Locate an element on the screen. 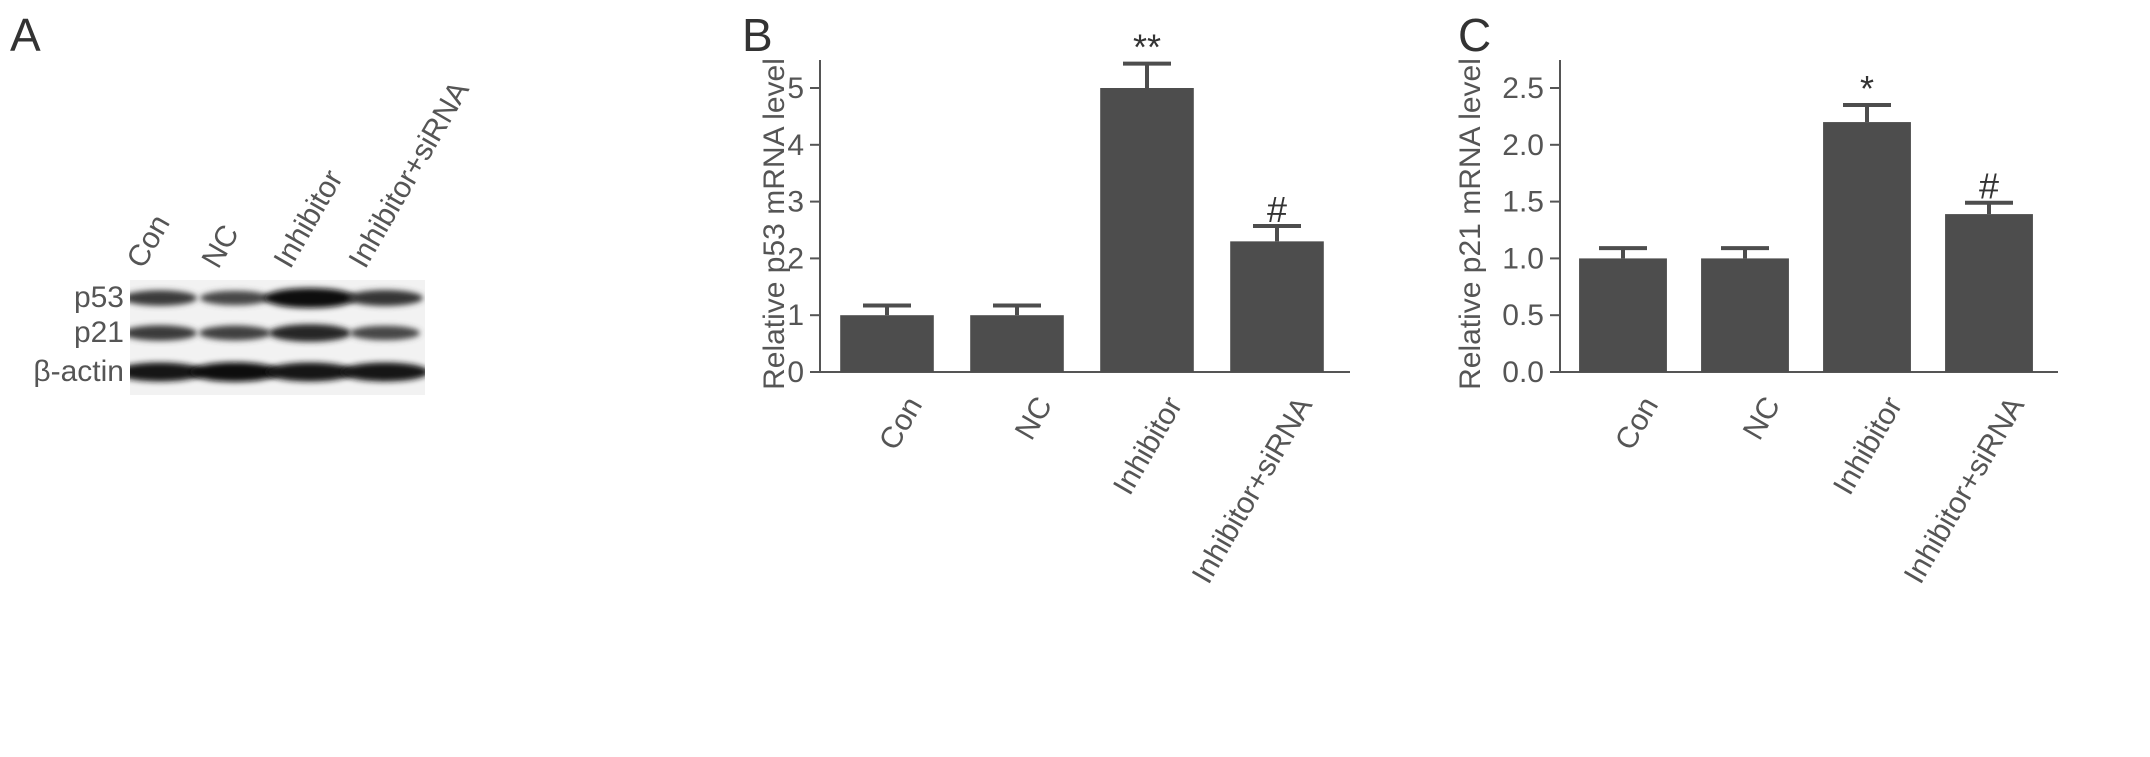 The height and width of the screenshot is (757, 2150). row-label-p21: p21 is located at coordinates (98, 332).